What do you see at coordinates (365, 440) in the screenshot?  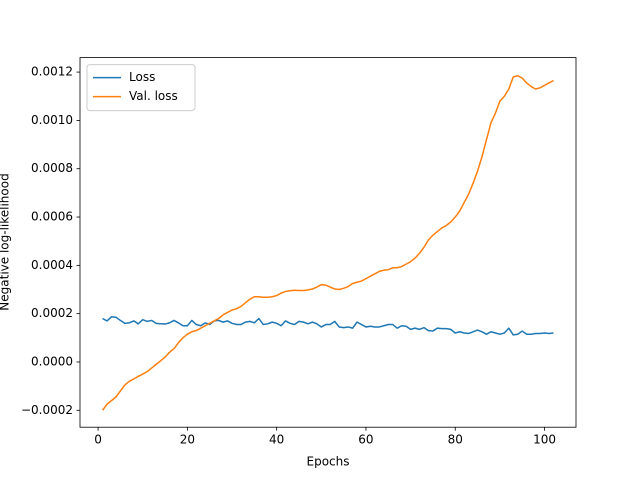 I see `x-tick-label: 60` at bounding box center [365, 440].